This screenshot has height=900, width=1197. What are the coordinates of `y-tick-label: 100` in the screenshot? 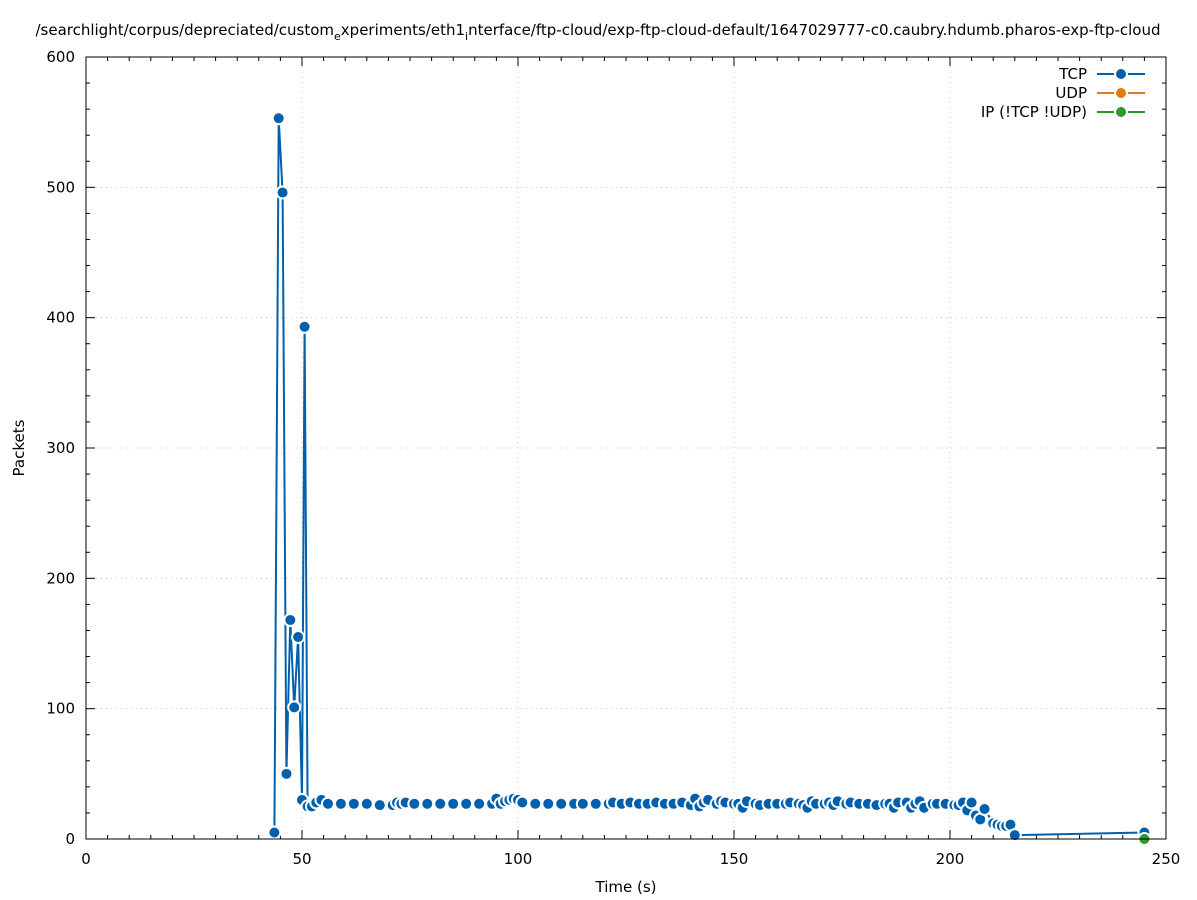 It's located at (60, 709).